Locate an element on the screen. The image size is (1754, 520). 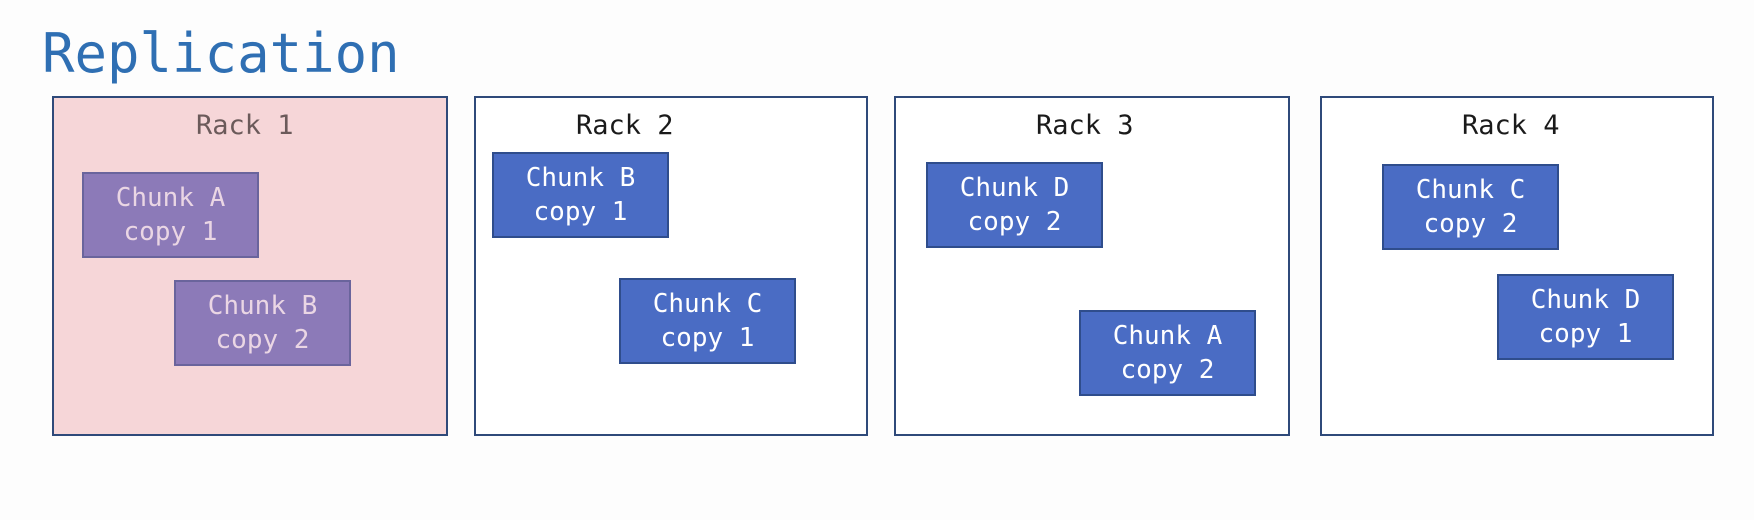
slide-title: Replication is located at coordinates (221, 53).